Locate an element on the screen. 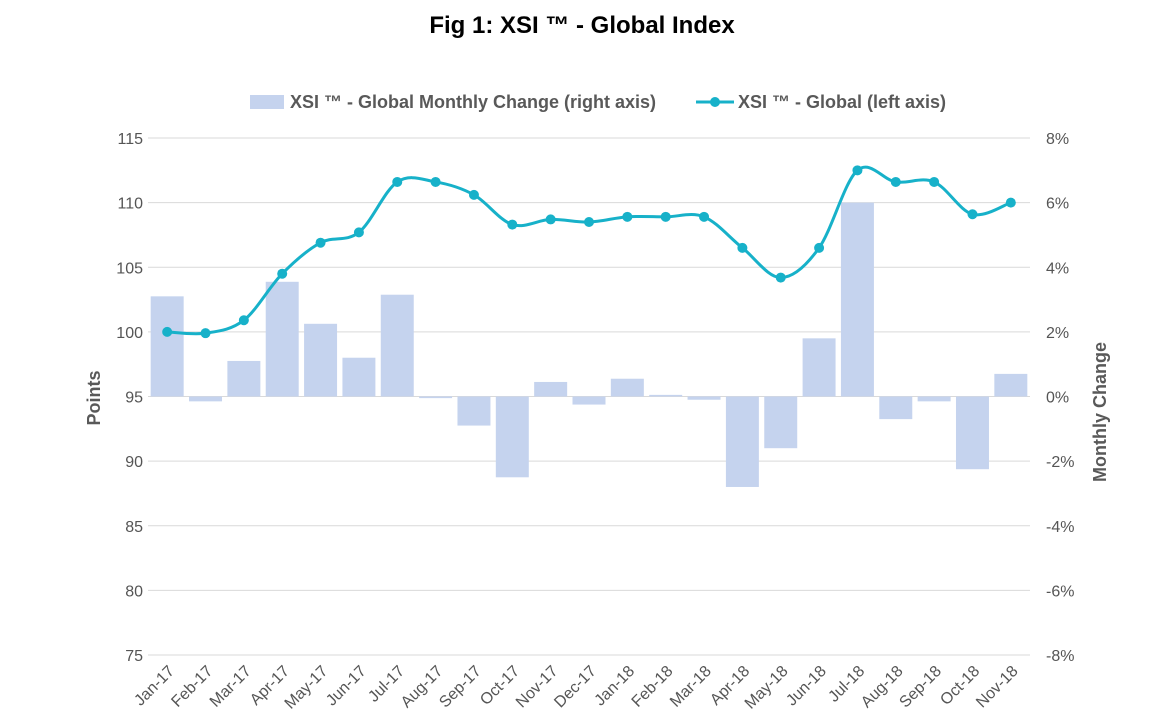 This screenshot has height=719, width=1164. right-tick-label: 8% is located at coordinates (1057, 139).